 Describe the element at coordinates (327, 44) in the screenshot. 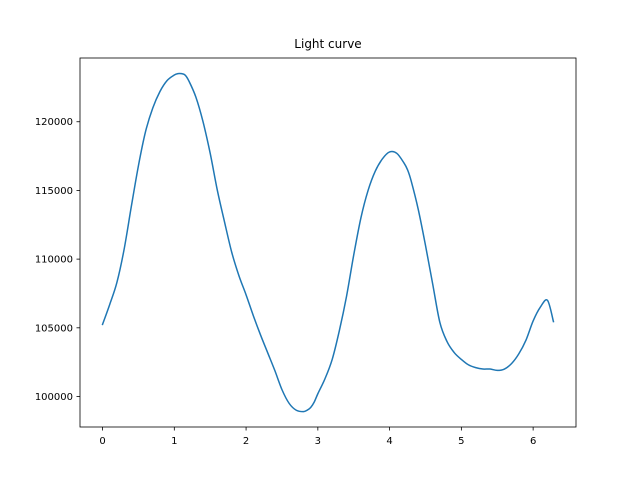

I see `chart-title: Light curve` at that location.